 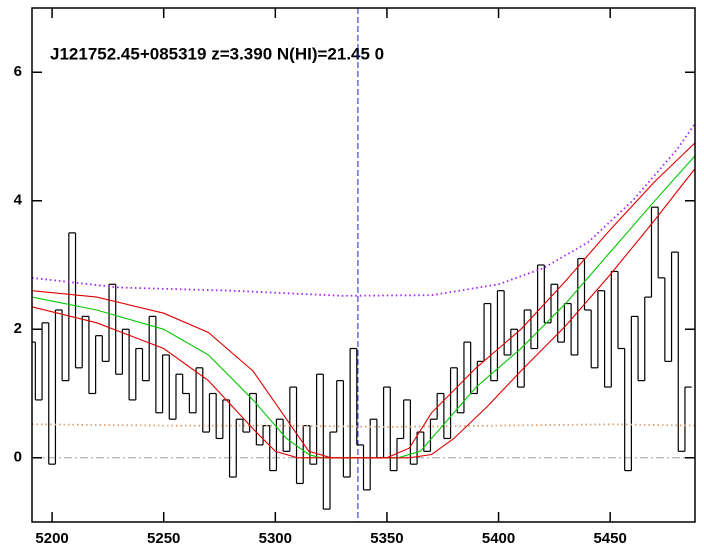 What do you see at coordinates (18, 457) in the screenshot?
I see `y-tick-label: 0` at bounding box center [18, 457].